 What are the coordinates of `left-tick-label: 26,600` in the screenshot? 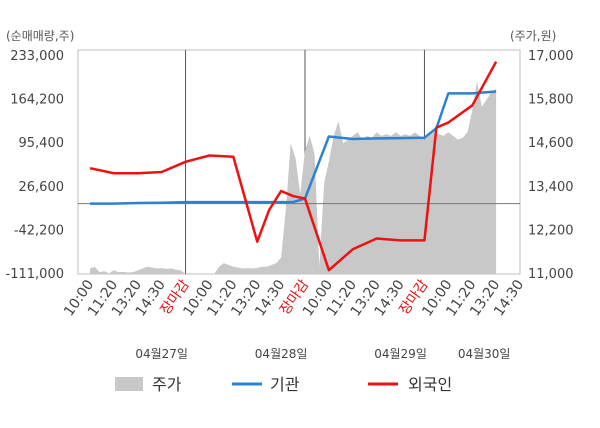 It's located at (42, 187).